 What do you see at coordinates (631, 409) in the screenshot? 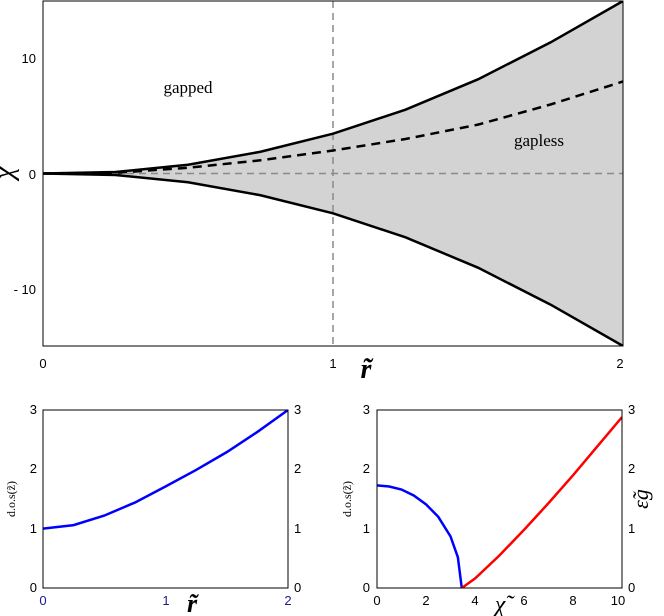
I see `right-ytick-right-3: 3` at bounding box center [631, 409].